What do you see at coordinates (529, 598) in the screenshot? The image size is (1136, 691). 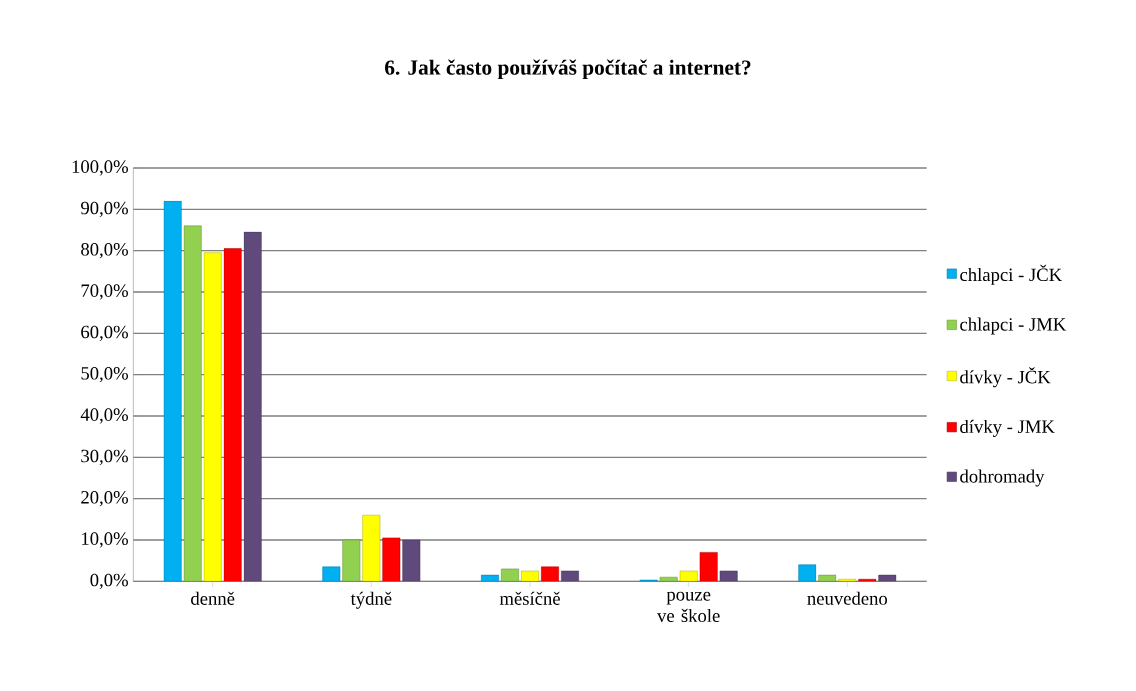 I see `x-tick-label: měsíčně` at bounding box center [529, 598].